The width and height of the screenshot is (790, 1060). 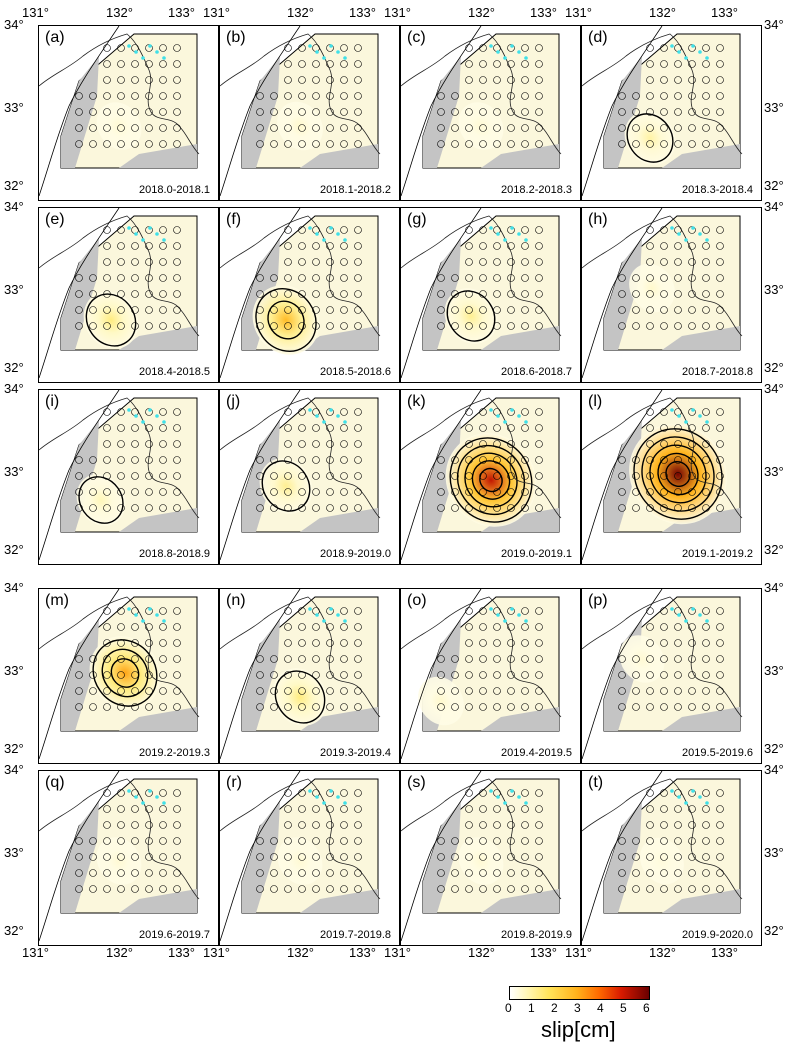 What do you see at coordinates (355, 935) in the screenshot?
I see `period-label: 2019.7-2019.8` at bounding box center [355, 935].